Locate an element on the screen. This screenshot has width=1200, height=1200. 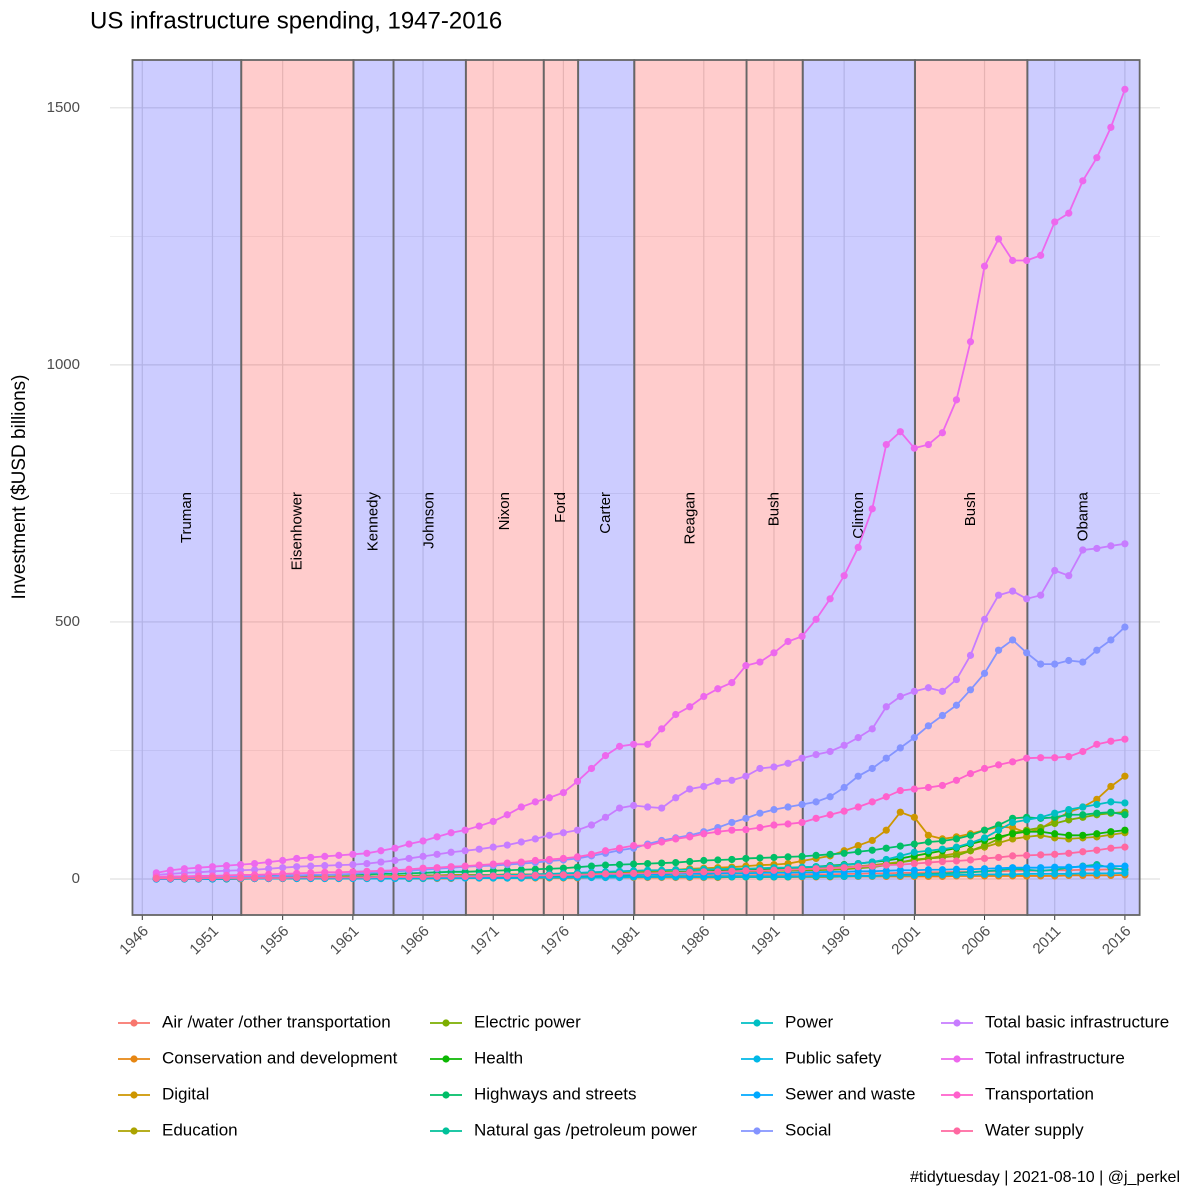
legend-label: Electric power is located at coordinates (527, 1021).